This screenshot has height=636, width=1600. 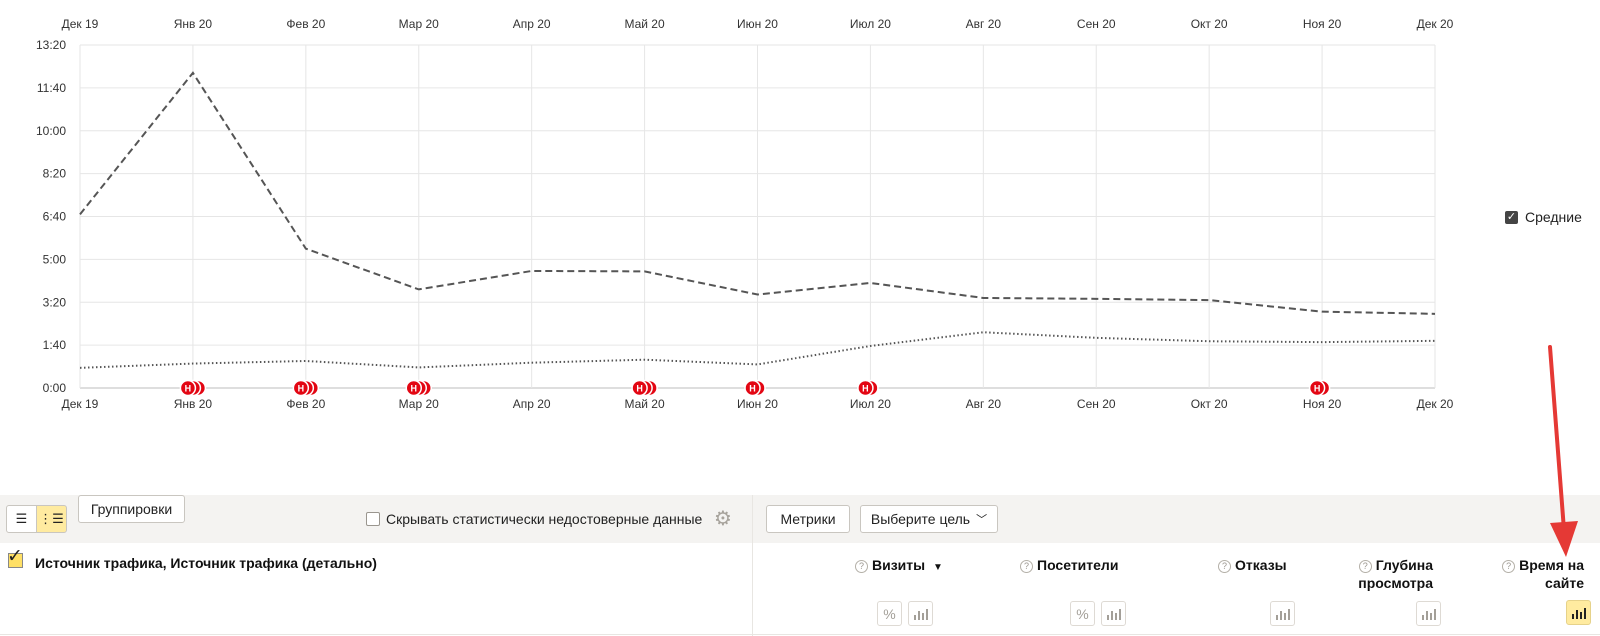 What do you see at coordinates (55, 259) in the screenshot?
I see `y-tick-label: 5:00` at bounding box center [55, 259].